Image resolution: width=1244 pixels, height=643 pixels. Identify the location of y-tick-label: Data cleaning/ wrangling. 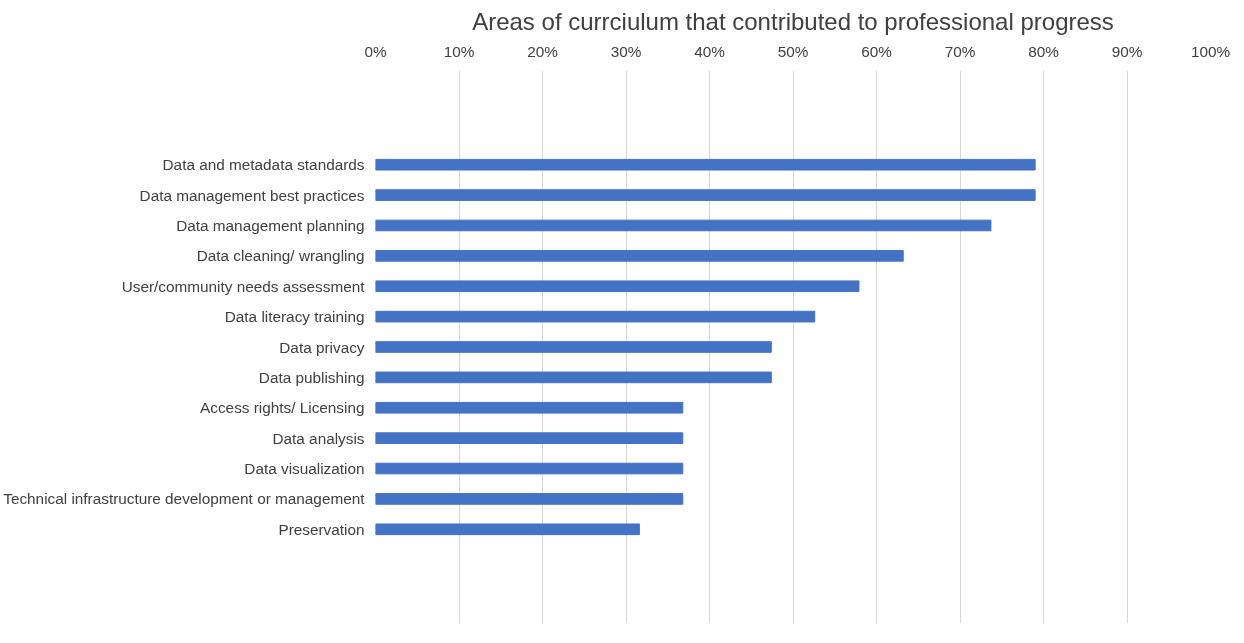
(280, 256).